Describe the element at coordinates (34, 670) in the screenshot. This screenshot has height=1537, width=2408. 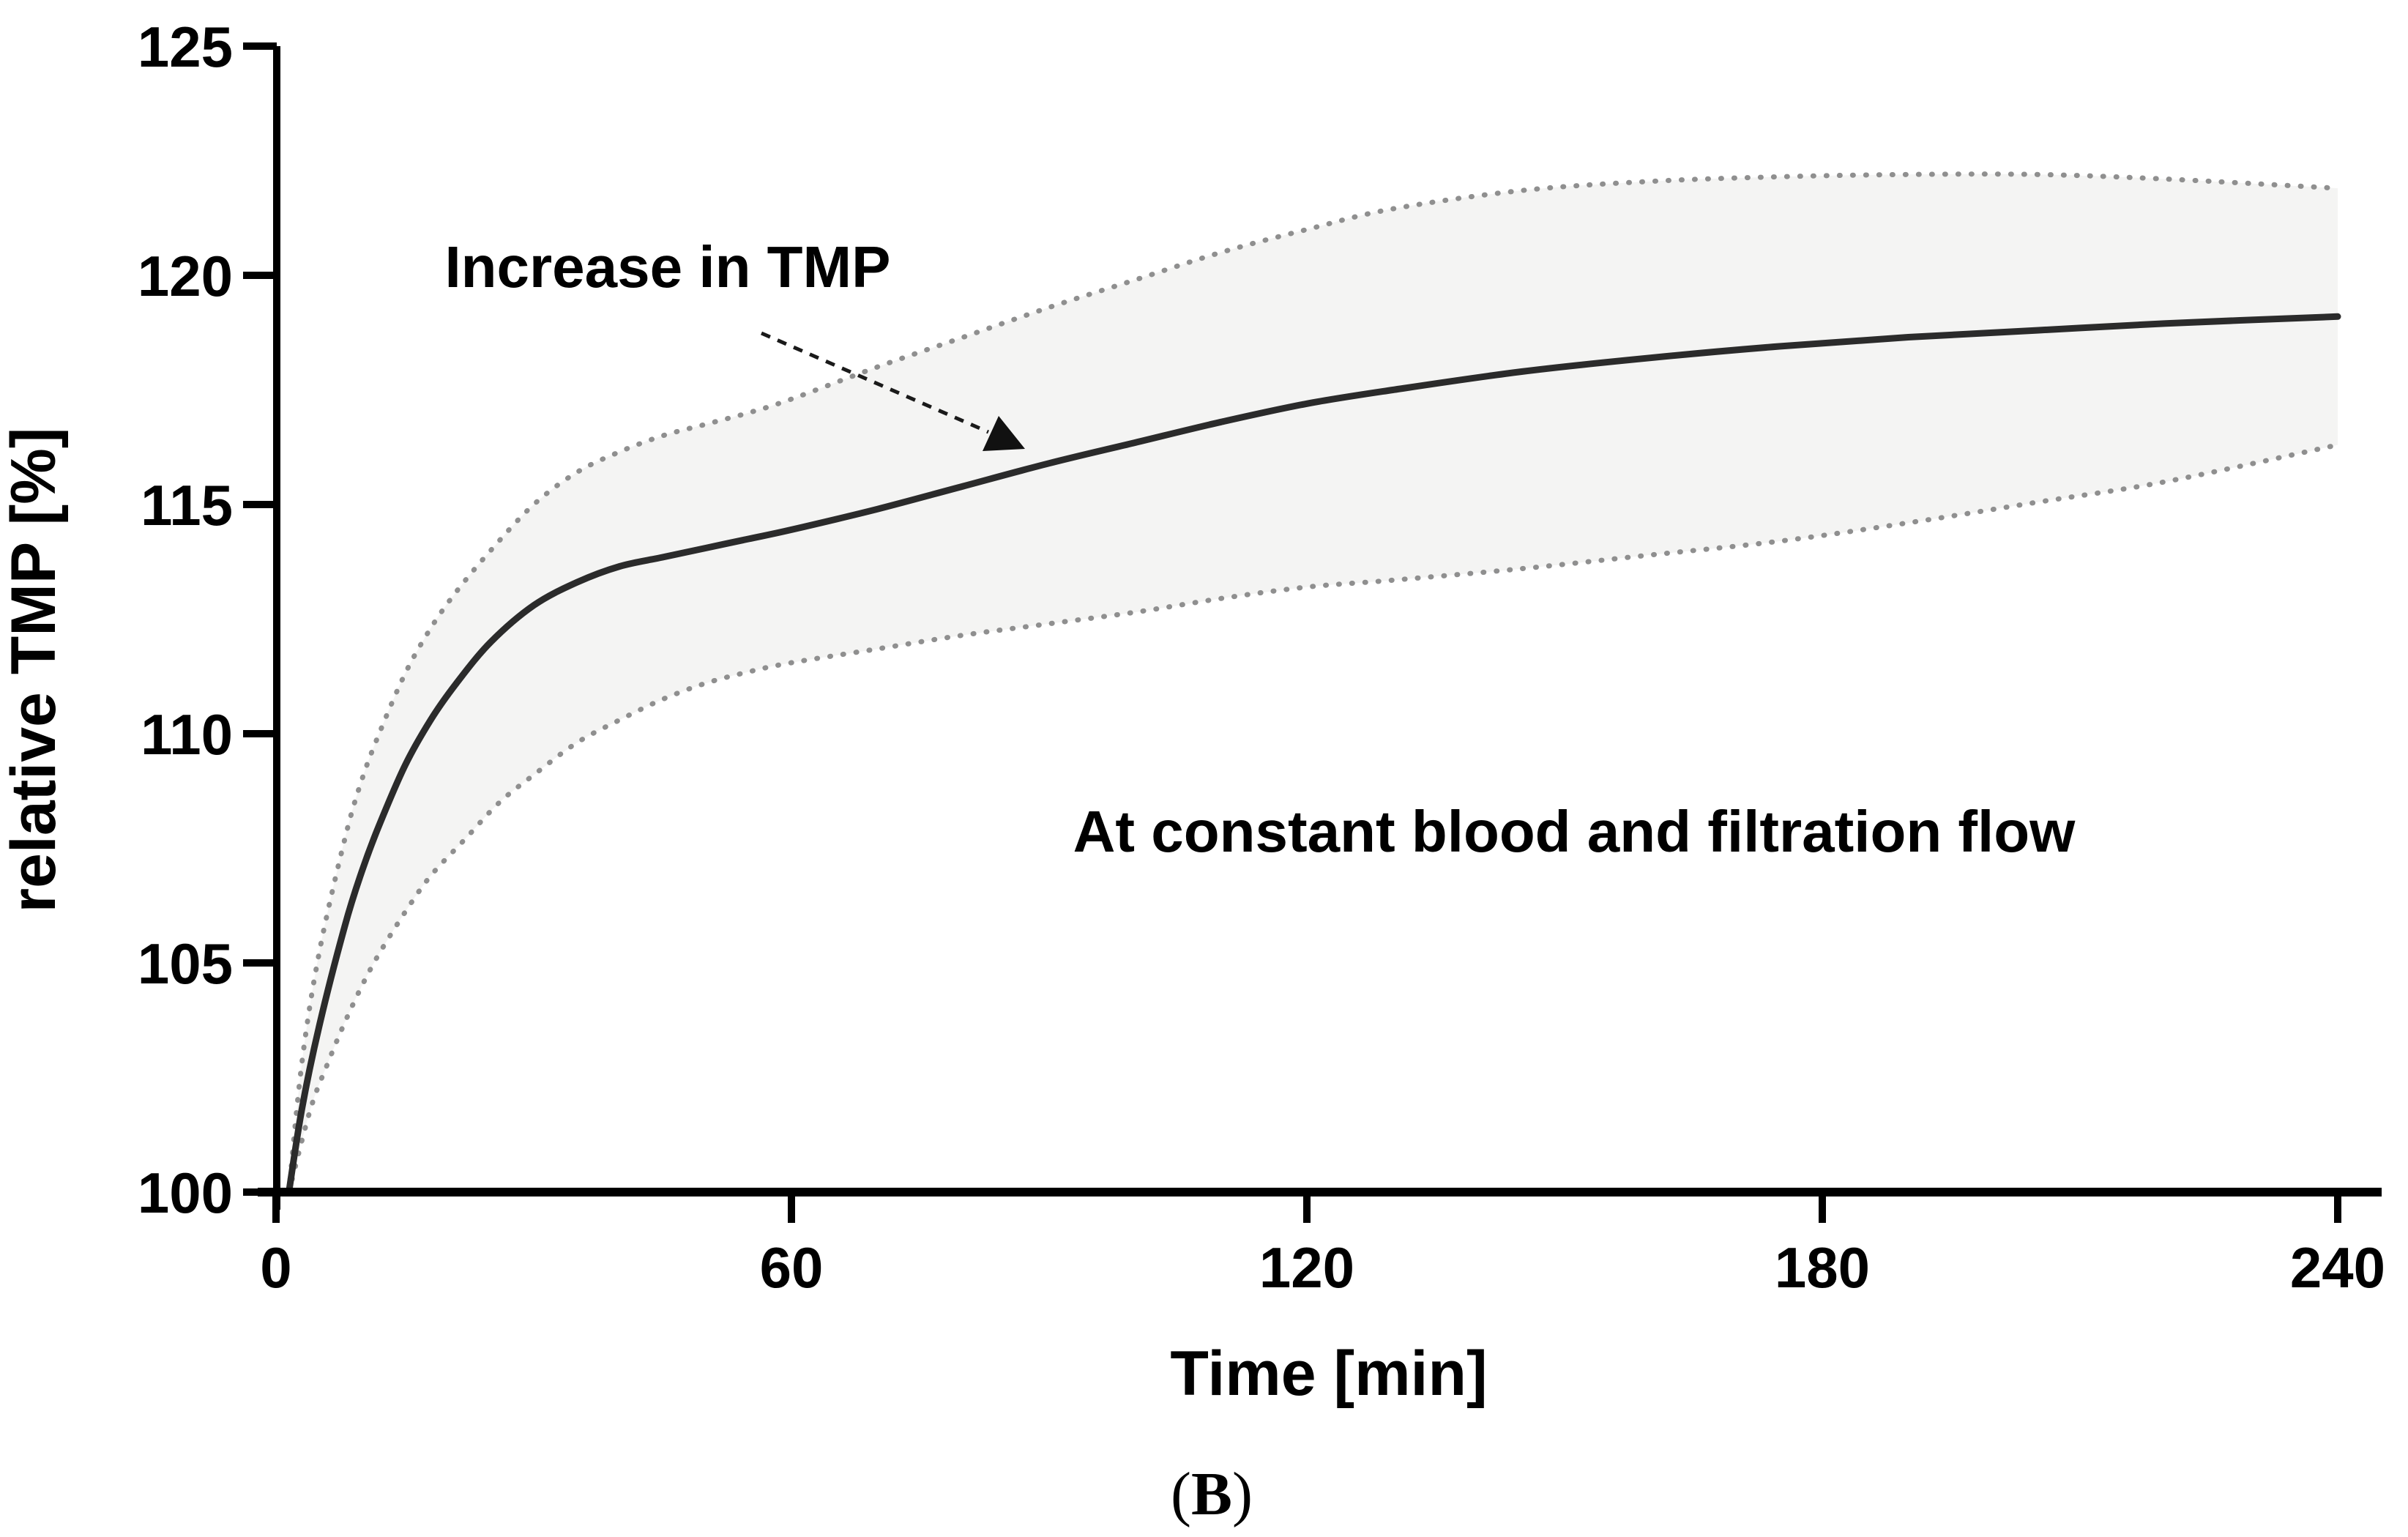
I see `y-axis-title: relative TMP [%]` at that location.